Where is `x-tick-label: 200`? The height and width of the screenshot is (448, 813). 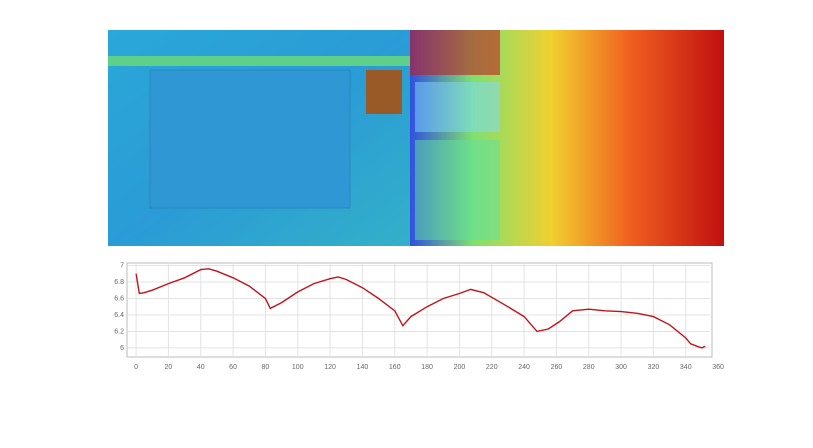
x-tick-label: 200 is located at coordinates (460, 367).